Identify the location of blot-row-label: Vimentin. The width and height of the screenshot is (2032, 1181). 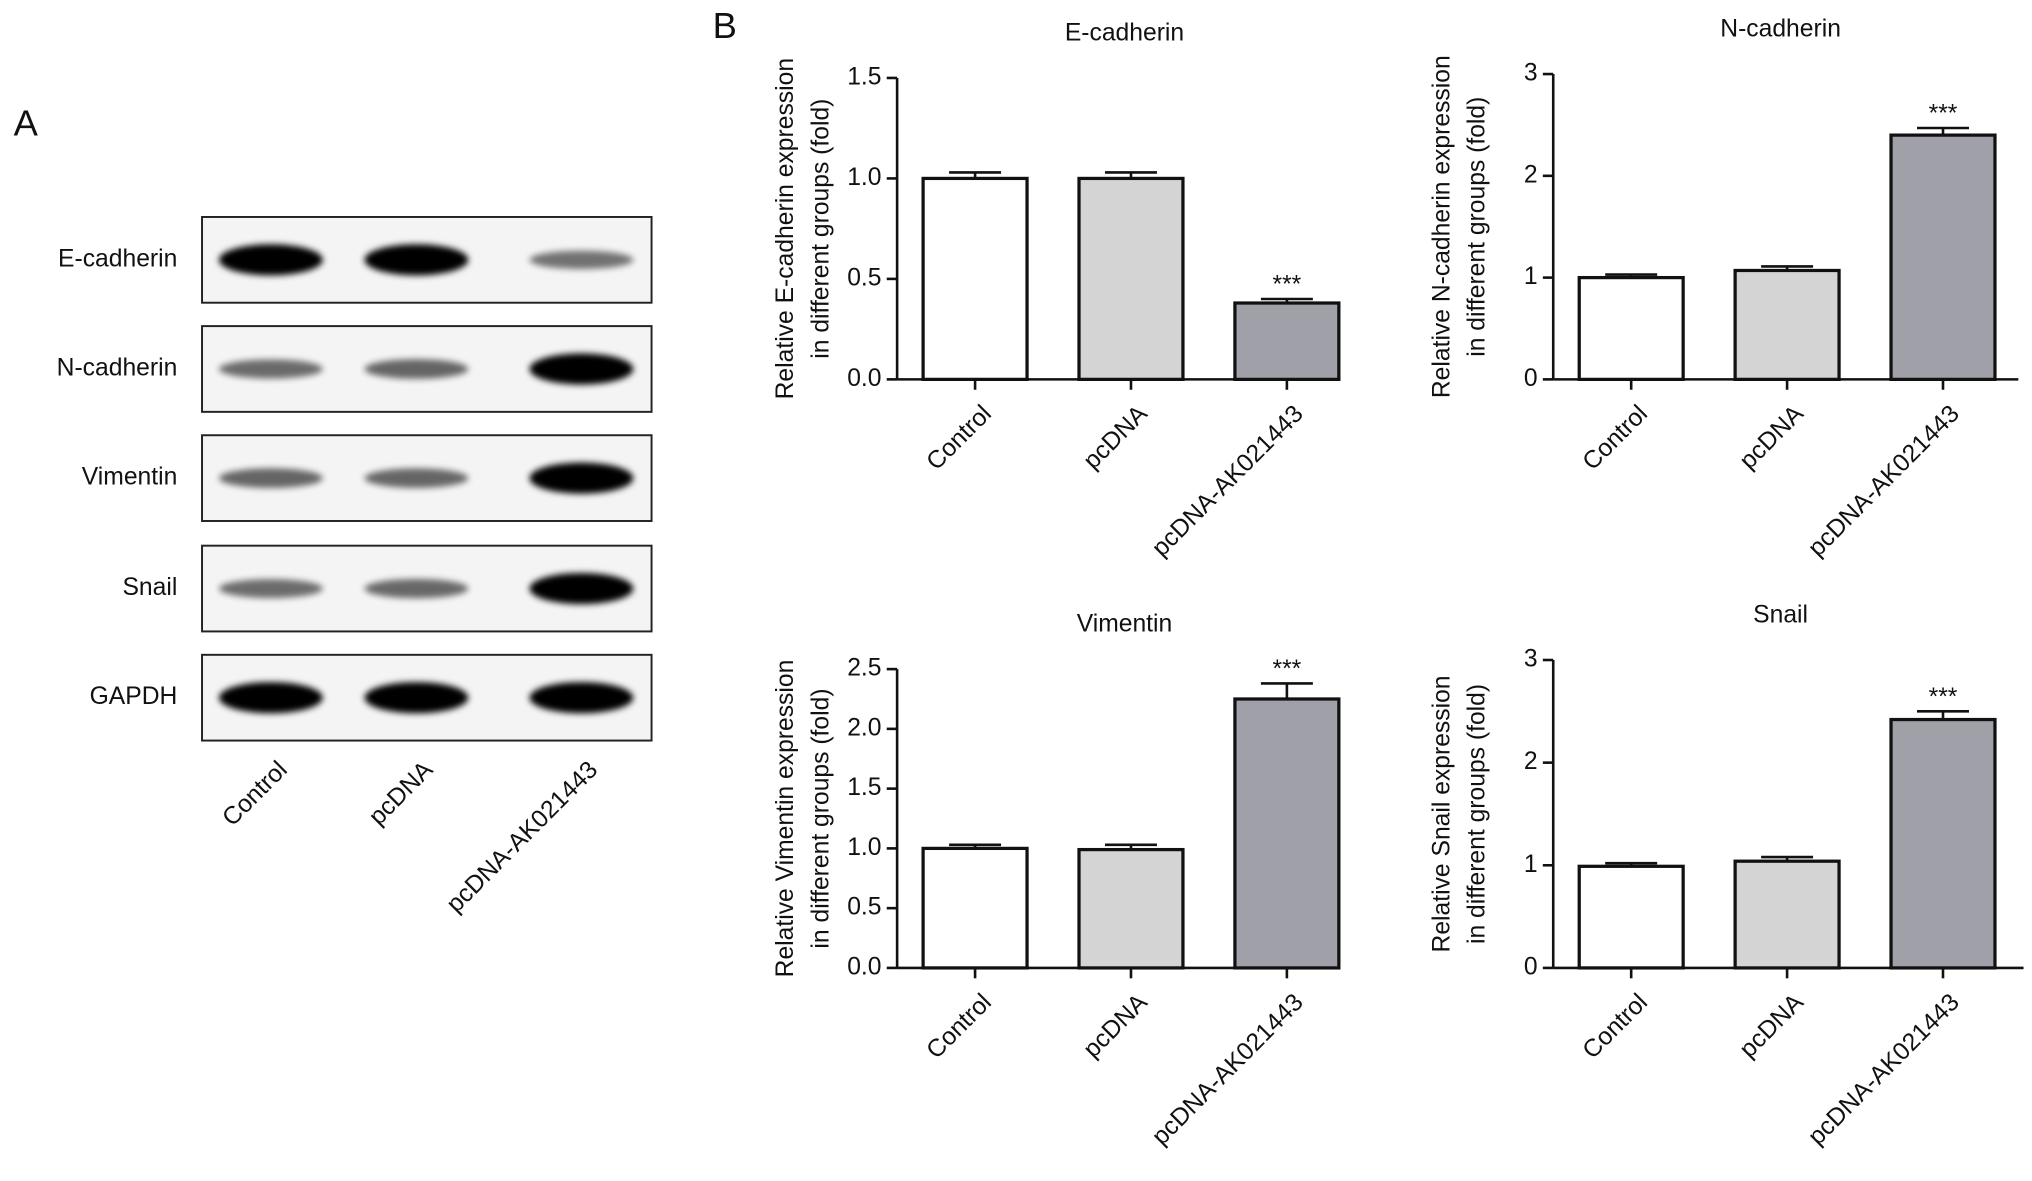
(130, 477).